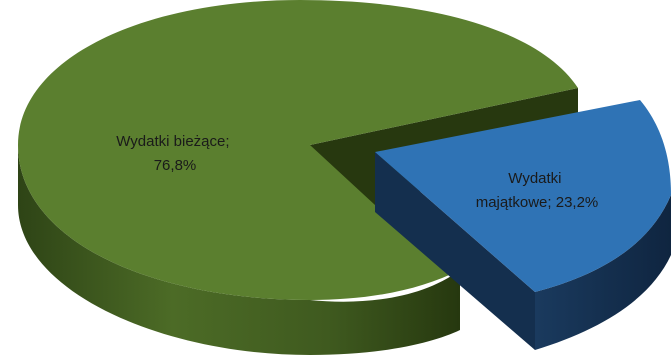 Image resolution: width=671 pixels, height=360 pixels. I want to click on slice-label-biezace-line1: Wydatki bieżące;, so click(172, 141).